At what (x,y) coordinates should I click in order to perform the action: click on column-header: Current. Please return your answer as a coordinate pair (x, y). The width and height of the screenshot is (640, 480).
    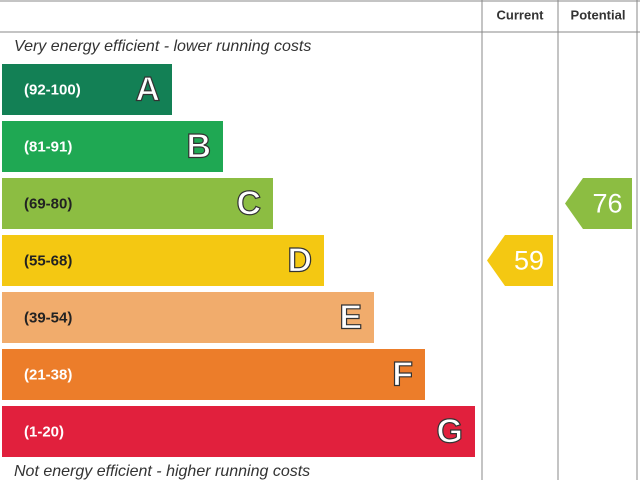
    Looking at the image, I should click on (521, 14).